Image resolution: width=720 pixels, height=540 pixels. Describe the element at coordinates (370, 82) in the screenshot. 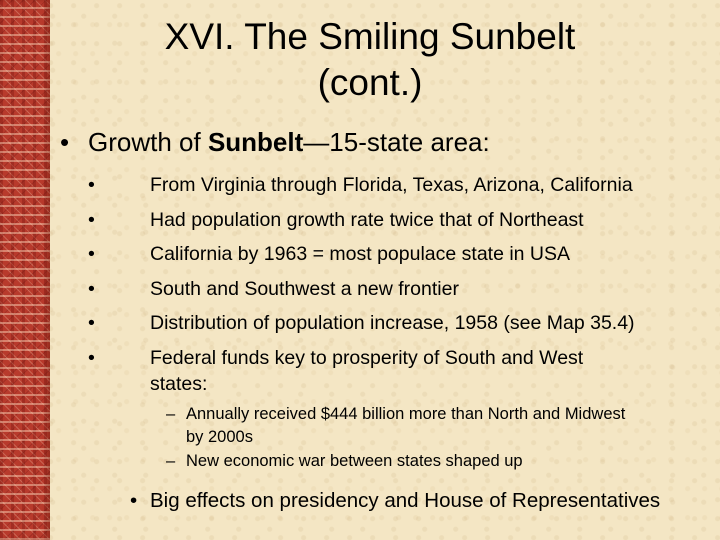

I see `title-line-2: (cont.)` at that location.